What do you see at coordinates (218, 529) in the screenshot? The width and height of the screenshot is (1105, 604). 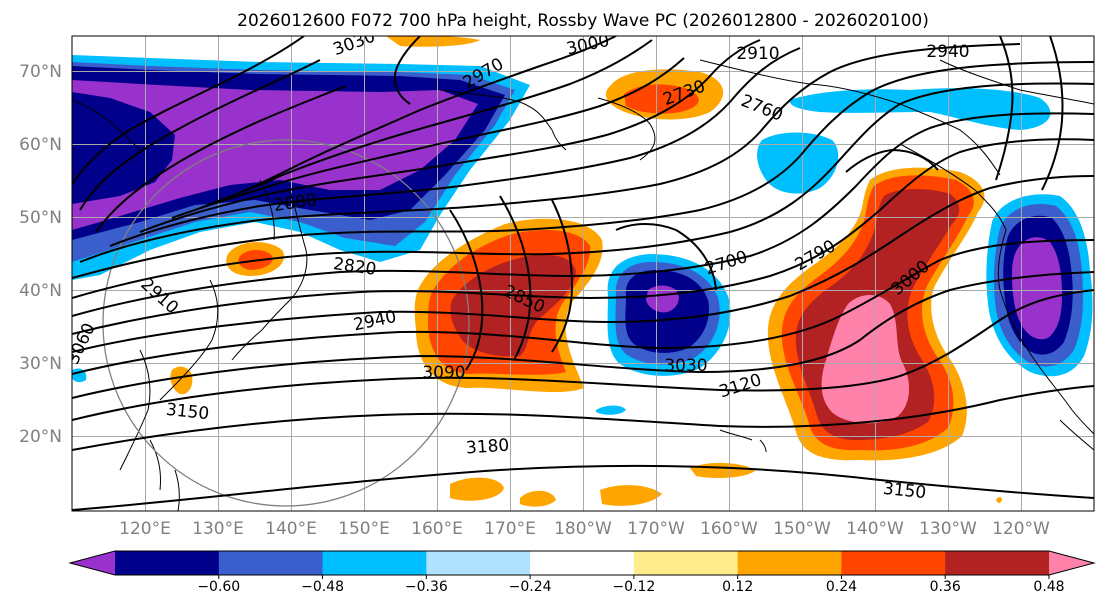 I see `lon-tick-label: 130°E` at bounding box center [218, 529].